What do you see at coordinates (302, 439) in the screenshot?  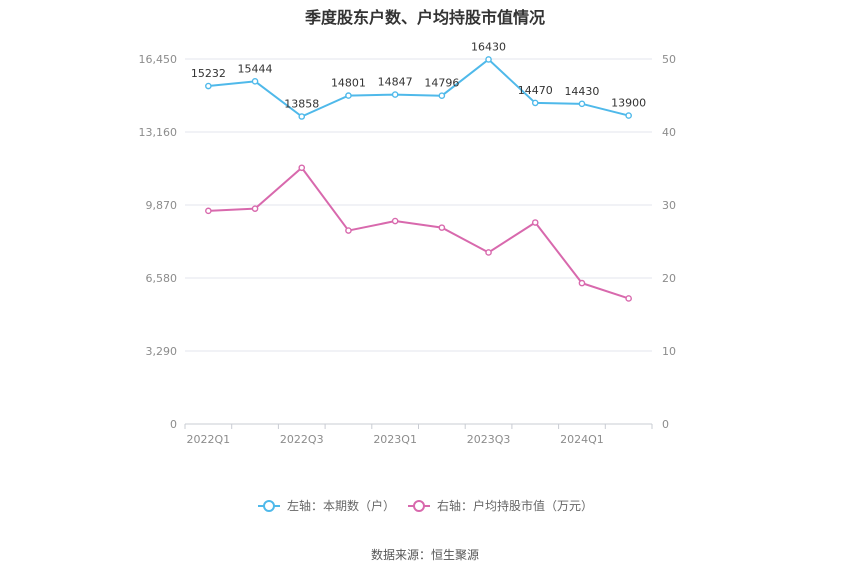 I see `x-axis-tick-label: 2022Q3` at bounding box center [302, 439].